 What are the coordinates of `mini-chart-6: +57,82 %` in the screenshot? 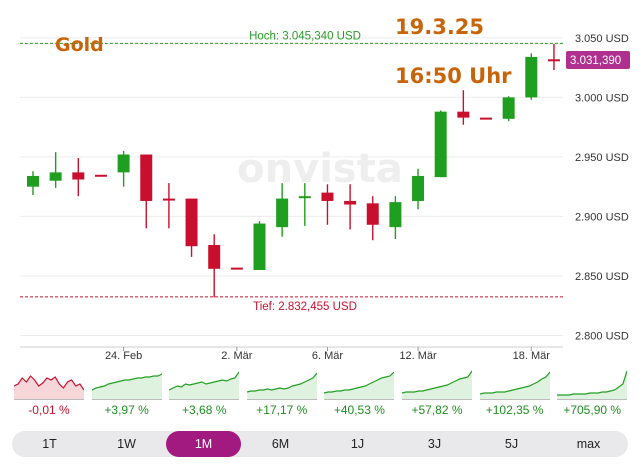 It's located at (437, 394).